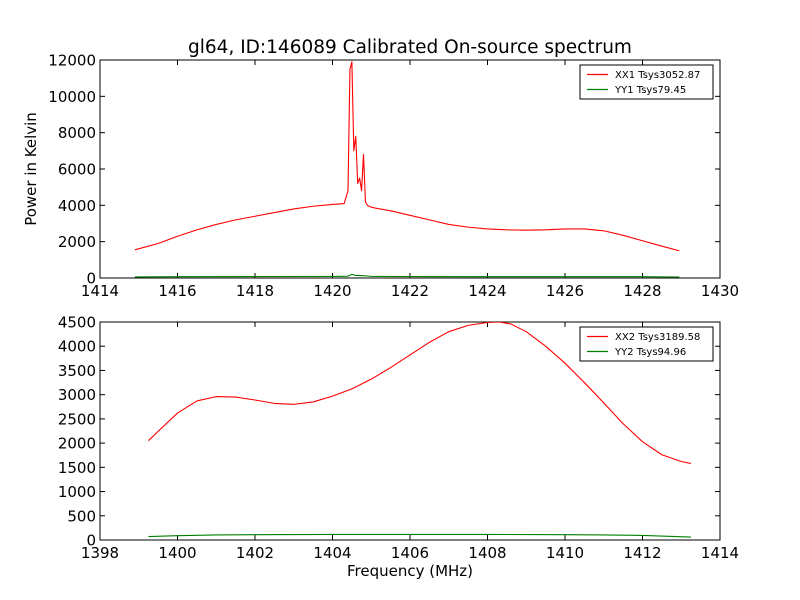 This screenshot has width=800, height=600. I want to click on legend: XX2 Tsys3189.58 YY2 Tsys94.96, so click(646, 344).